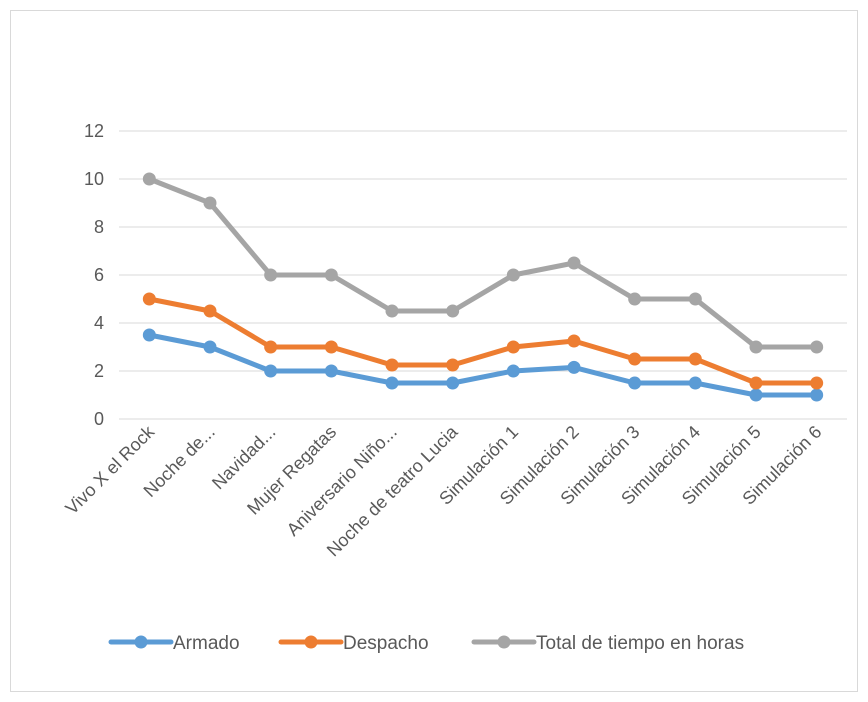 Image resolution: width=868 pixels, height=702 pixels. What do you see at coordinates (640, 643) in the screenshot?
I see `legend-label: Total de tiempo en horas` at bounding box center [640, 643].